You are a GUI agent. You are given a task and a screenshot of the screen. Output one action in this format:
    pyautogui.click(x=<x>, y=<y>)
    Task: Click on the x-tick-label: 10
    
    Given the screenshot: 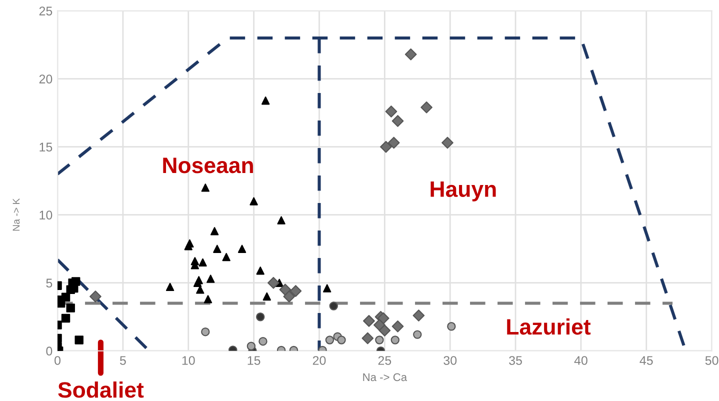 What is the action you would take?
    pyautogui.click(x=188, y=360)
    